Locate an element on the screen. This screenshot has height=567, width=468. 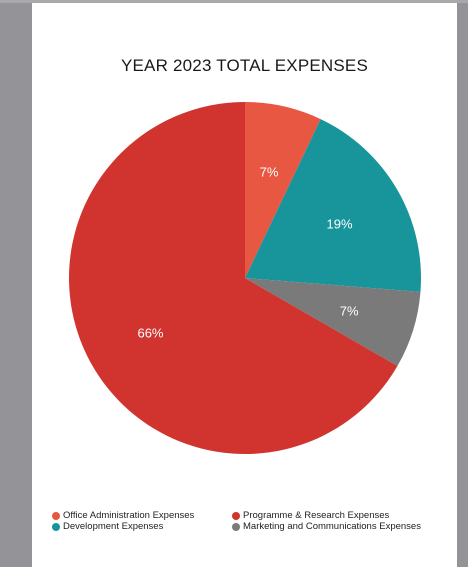
legend-label-1: Office Administration Expenses is located at coordinates (129, 515).